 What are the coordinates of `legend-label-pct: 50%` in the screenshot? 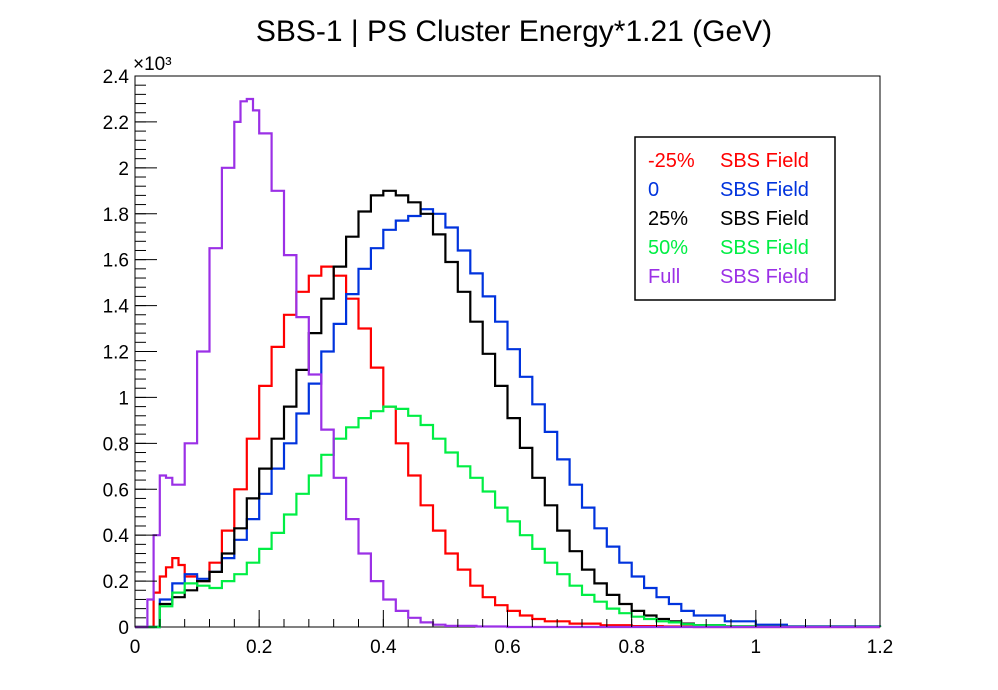 It's located at (668, 248).